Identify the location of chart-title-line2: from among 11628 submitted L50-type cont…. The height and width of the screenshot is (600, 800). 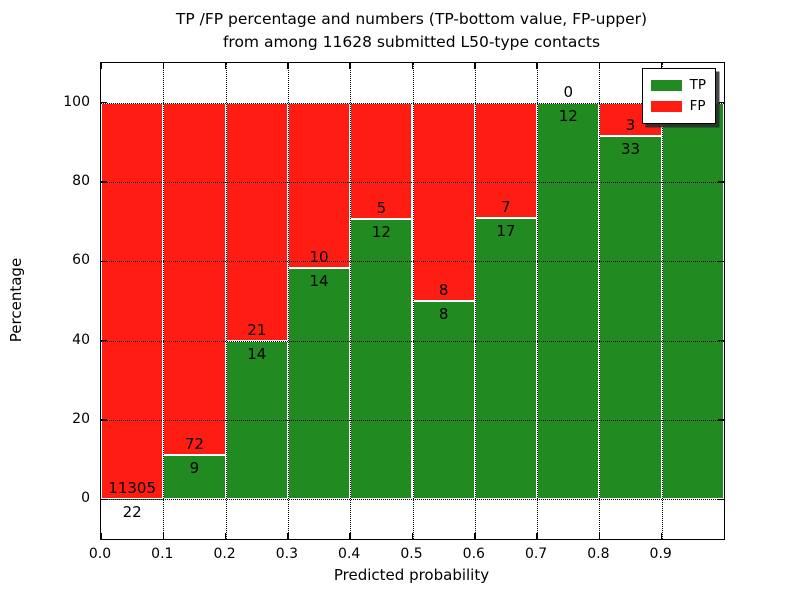
(411, 42).